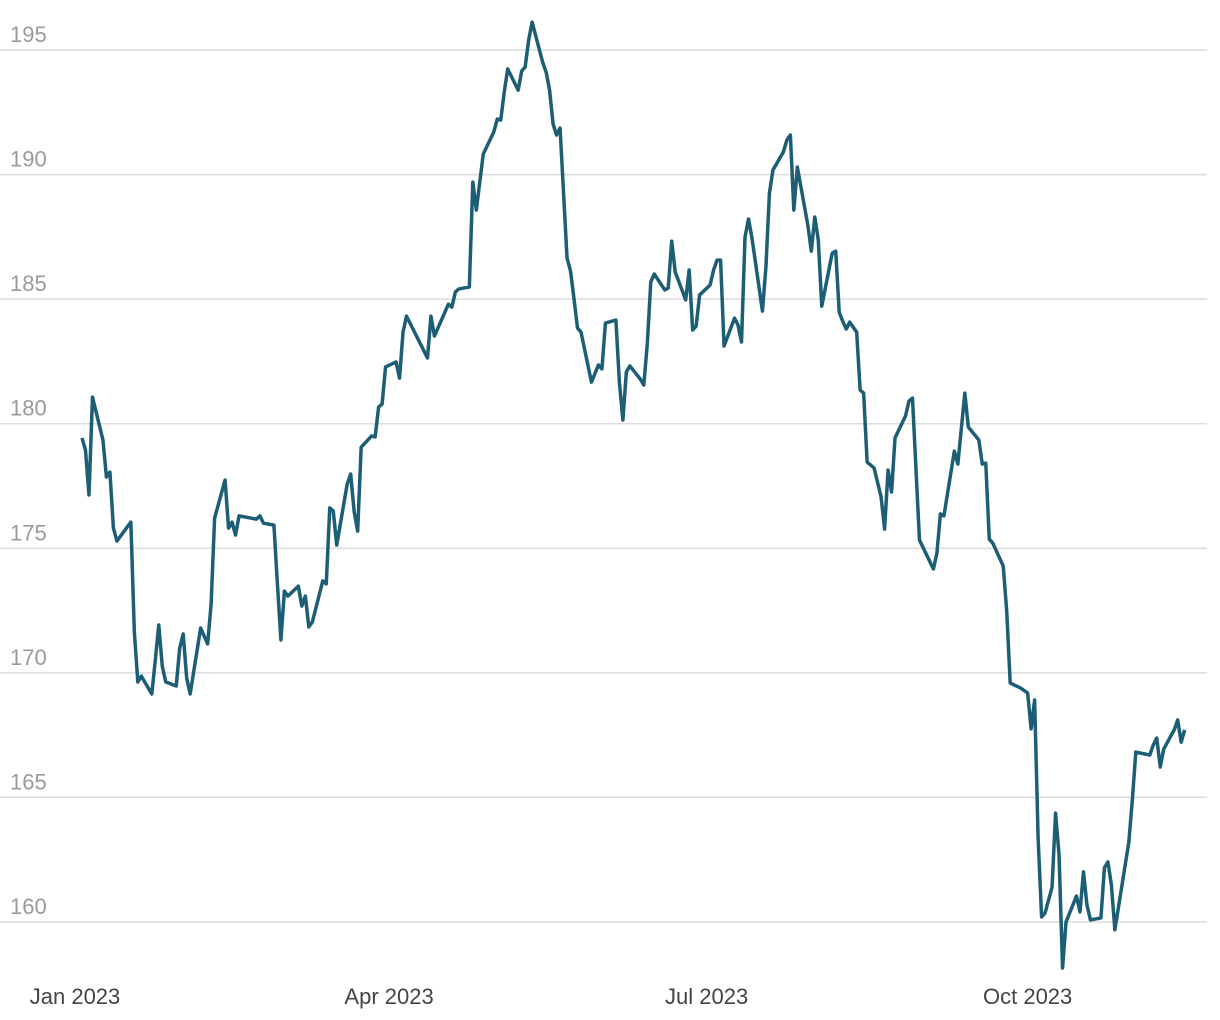  I want to click on x-tick-label: Apr 2023, so click(388, 996).